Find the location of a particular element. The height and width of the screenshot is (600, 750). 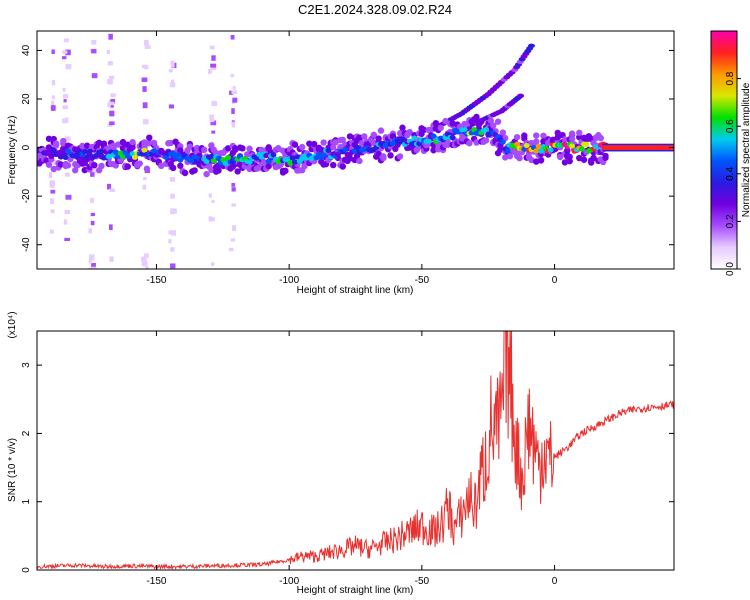

chart-title: C2E1.2024.328.09.02.R24 is located at coordinates (375, 9).